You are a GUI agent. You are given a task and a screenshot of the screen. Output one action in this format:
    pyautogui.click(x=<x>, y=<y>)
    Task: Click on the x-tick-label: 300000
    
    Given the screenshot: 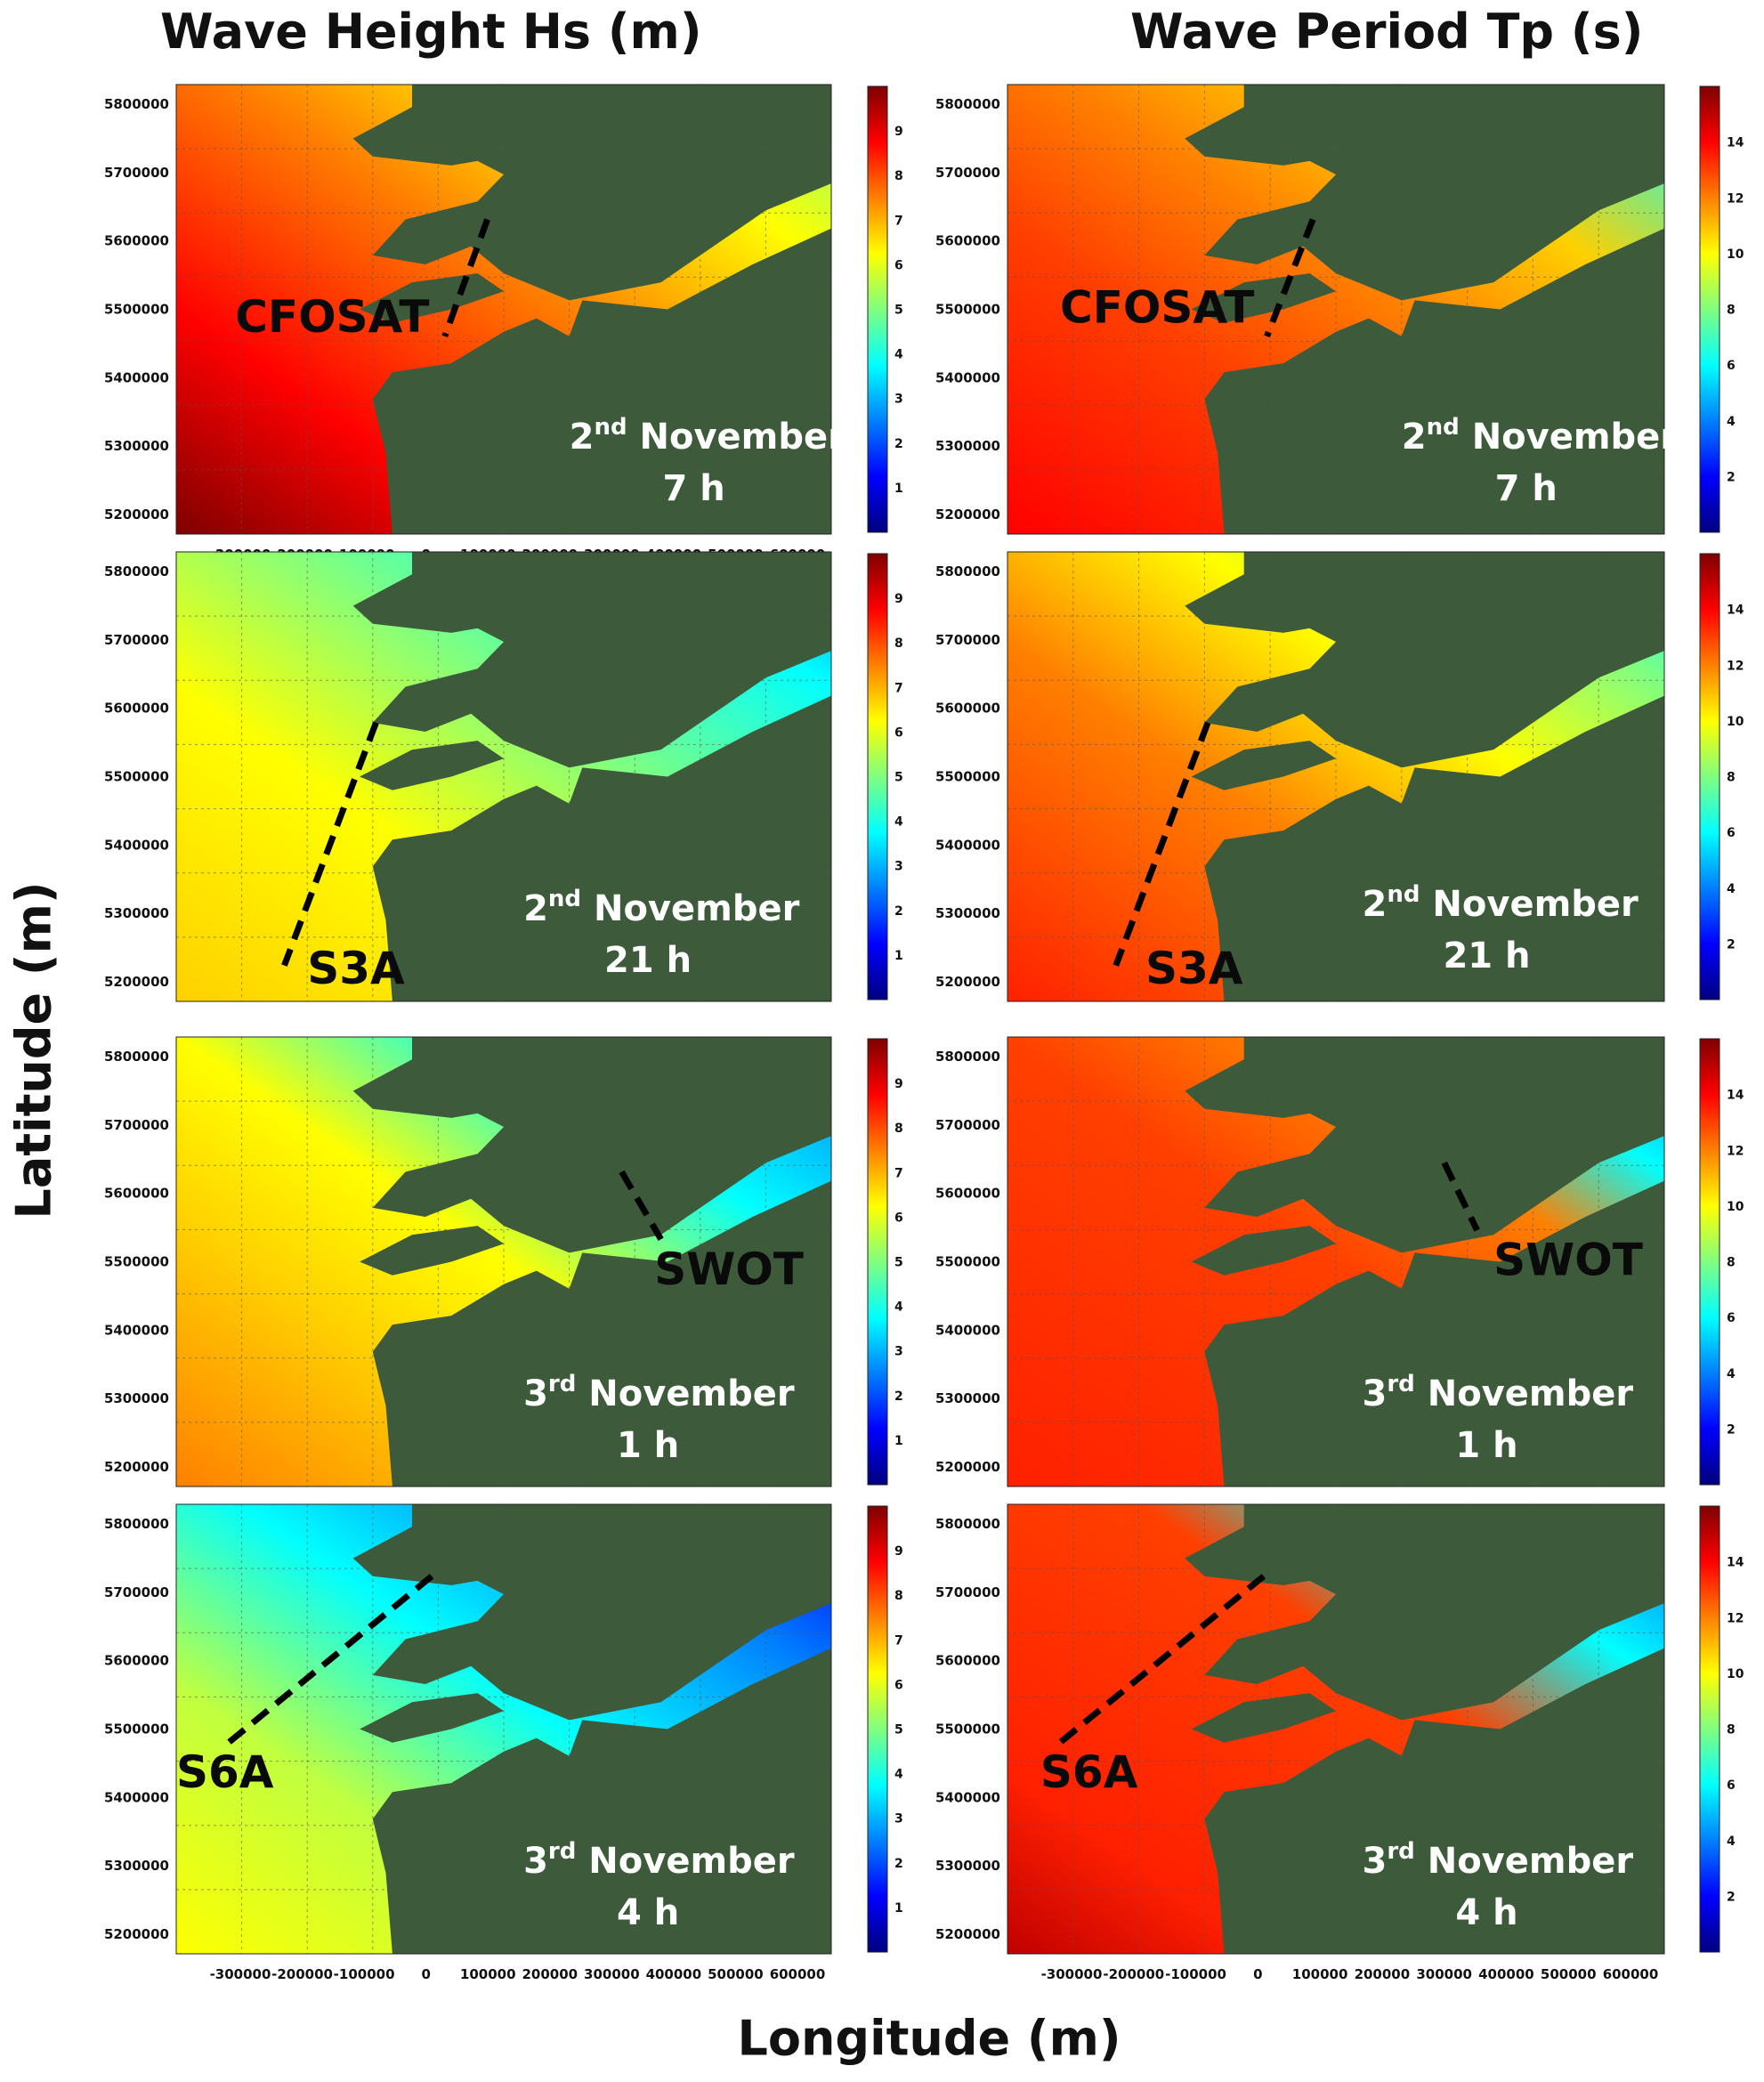 What is the action you would take?
    pyautogui.click(x=1444, y=1974)
    